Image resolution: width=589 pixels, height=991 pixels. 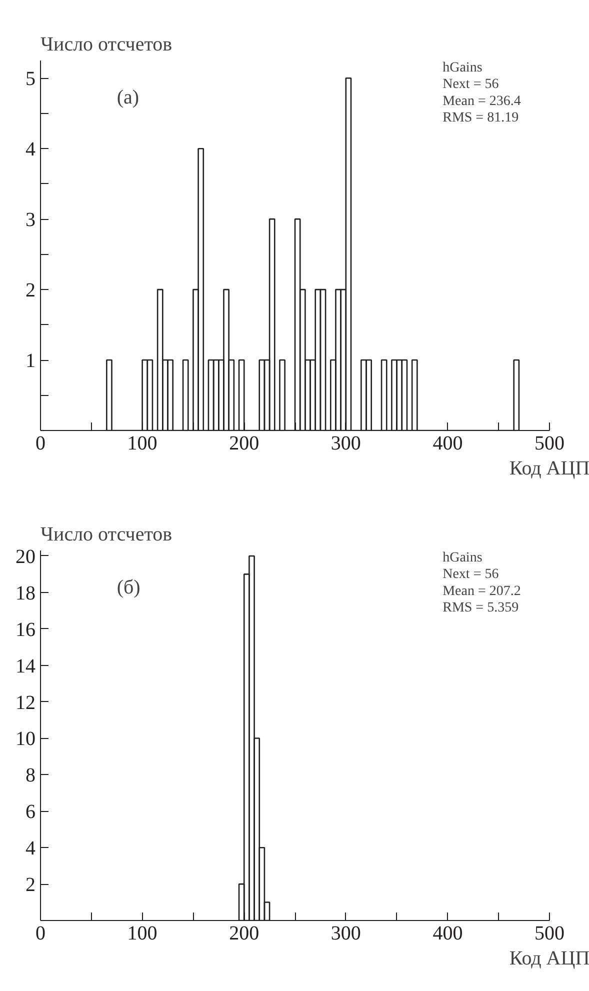 What do you see at coordinates (128, 587) in the screenshot?
I see `annotation: (б)` at bounding box center [128, 587].